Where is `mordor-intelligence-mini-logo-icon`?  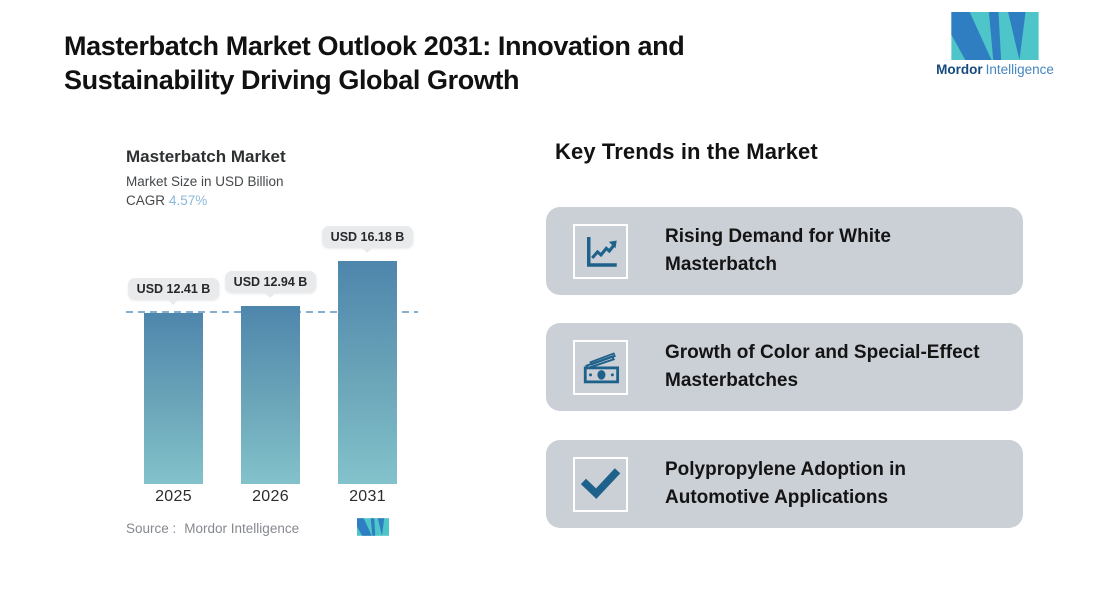 mordor-intelligence-mini-logo-icon is located at coordinates (373, 527).